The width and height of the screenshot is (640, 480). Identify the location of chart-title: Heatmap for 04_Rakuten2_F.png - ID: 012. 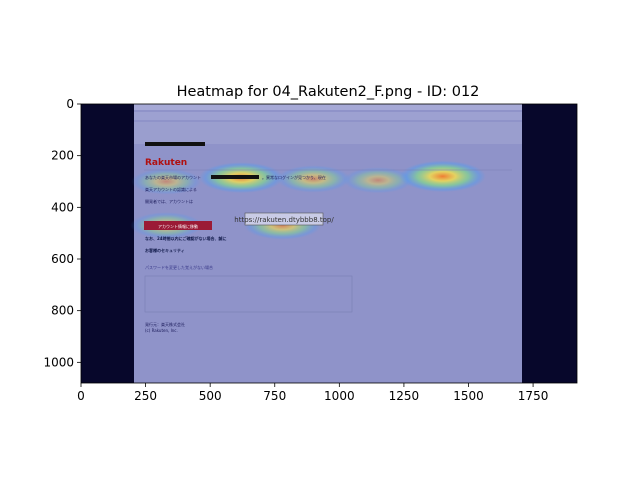
(328, 92).